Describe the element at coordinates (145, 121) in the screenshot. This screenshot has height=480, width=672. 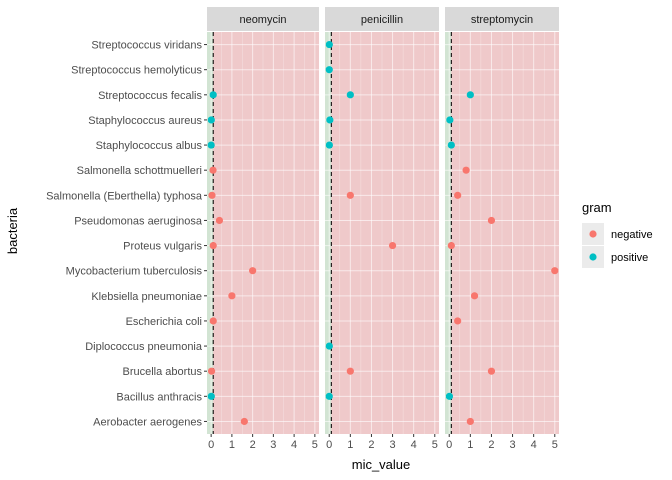
I see `y-tick-label: Staphylococcus aureus` at that location.